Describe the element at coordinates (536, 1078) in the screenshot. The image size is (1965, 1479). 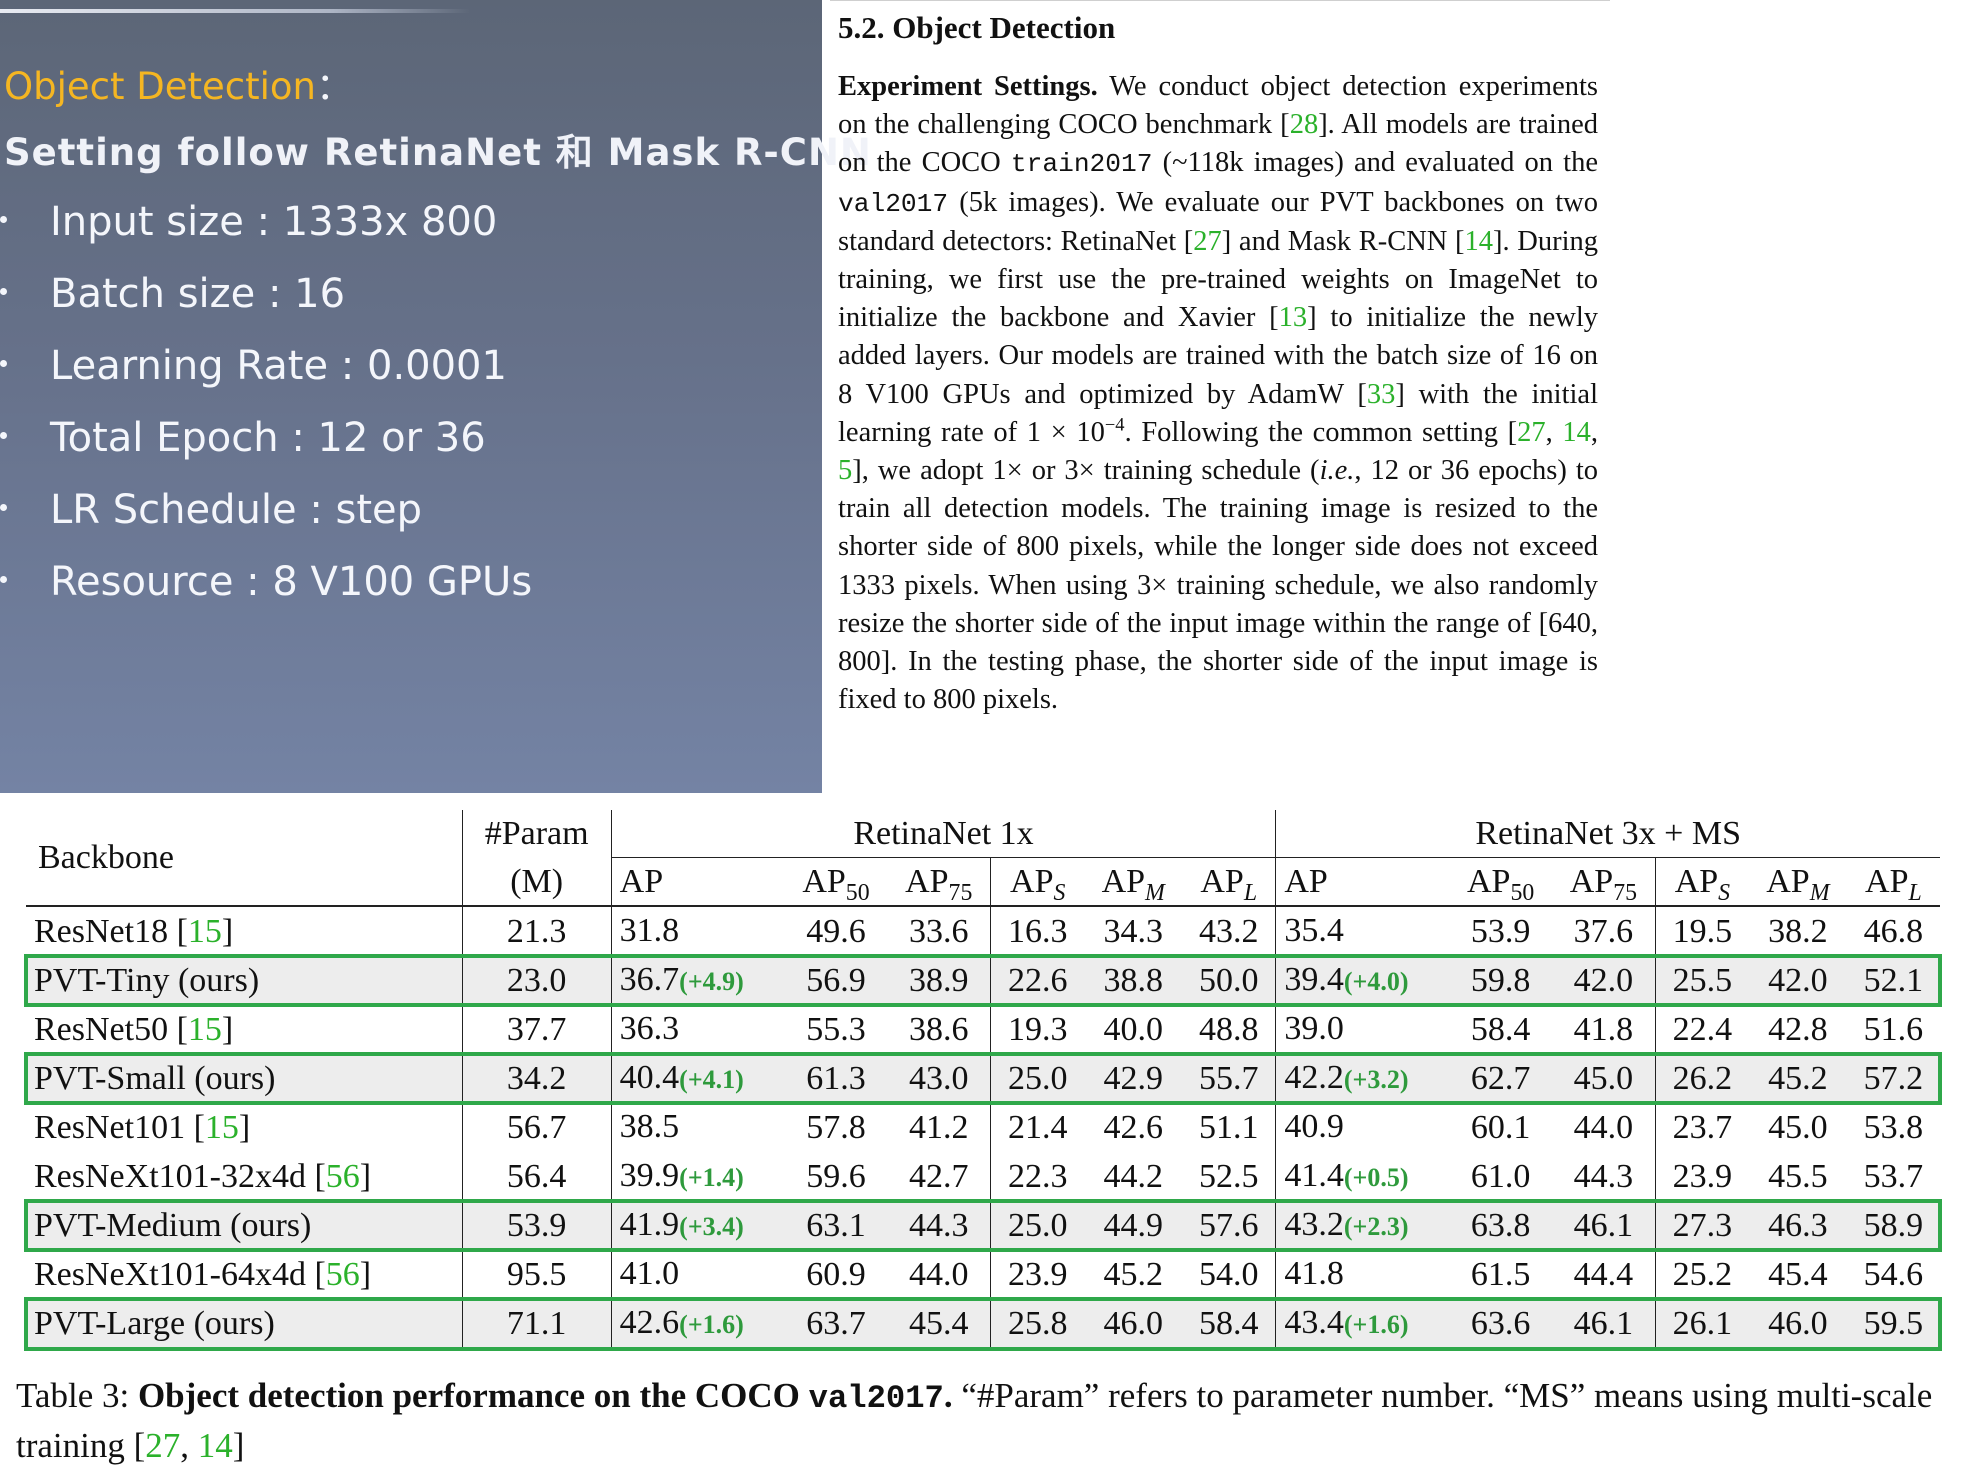
I see `param-value: 34.2` at that location.